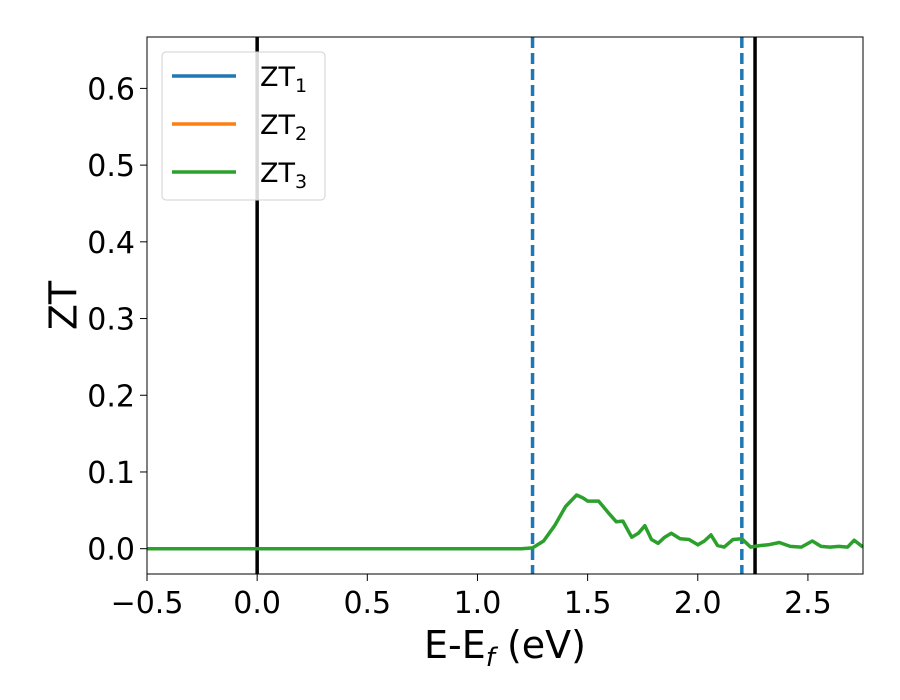 The width and height of the screenshot is (900, 700). What do you see at coordinates (367, 603) in the screenshot?
I see `x-tick-label: 0.5` at bounding box center [367, 603].